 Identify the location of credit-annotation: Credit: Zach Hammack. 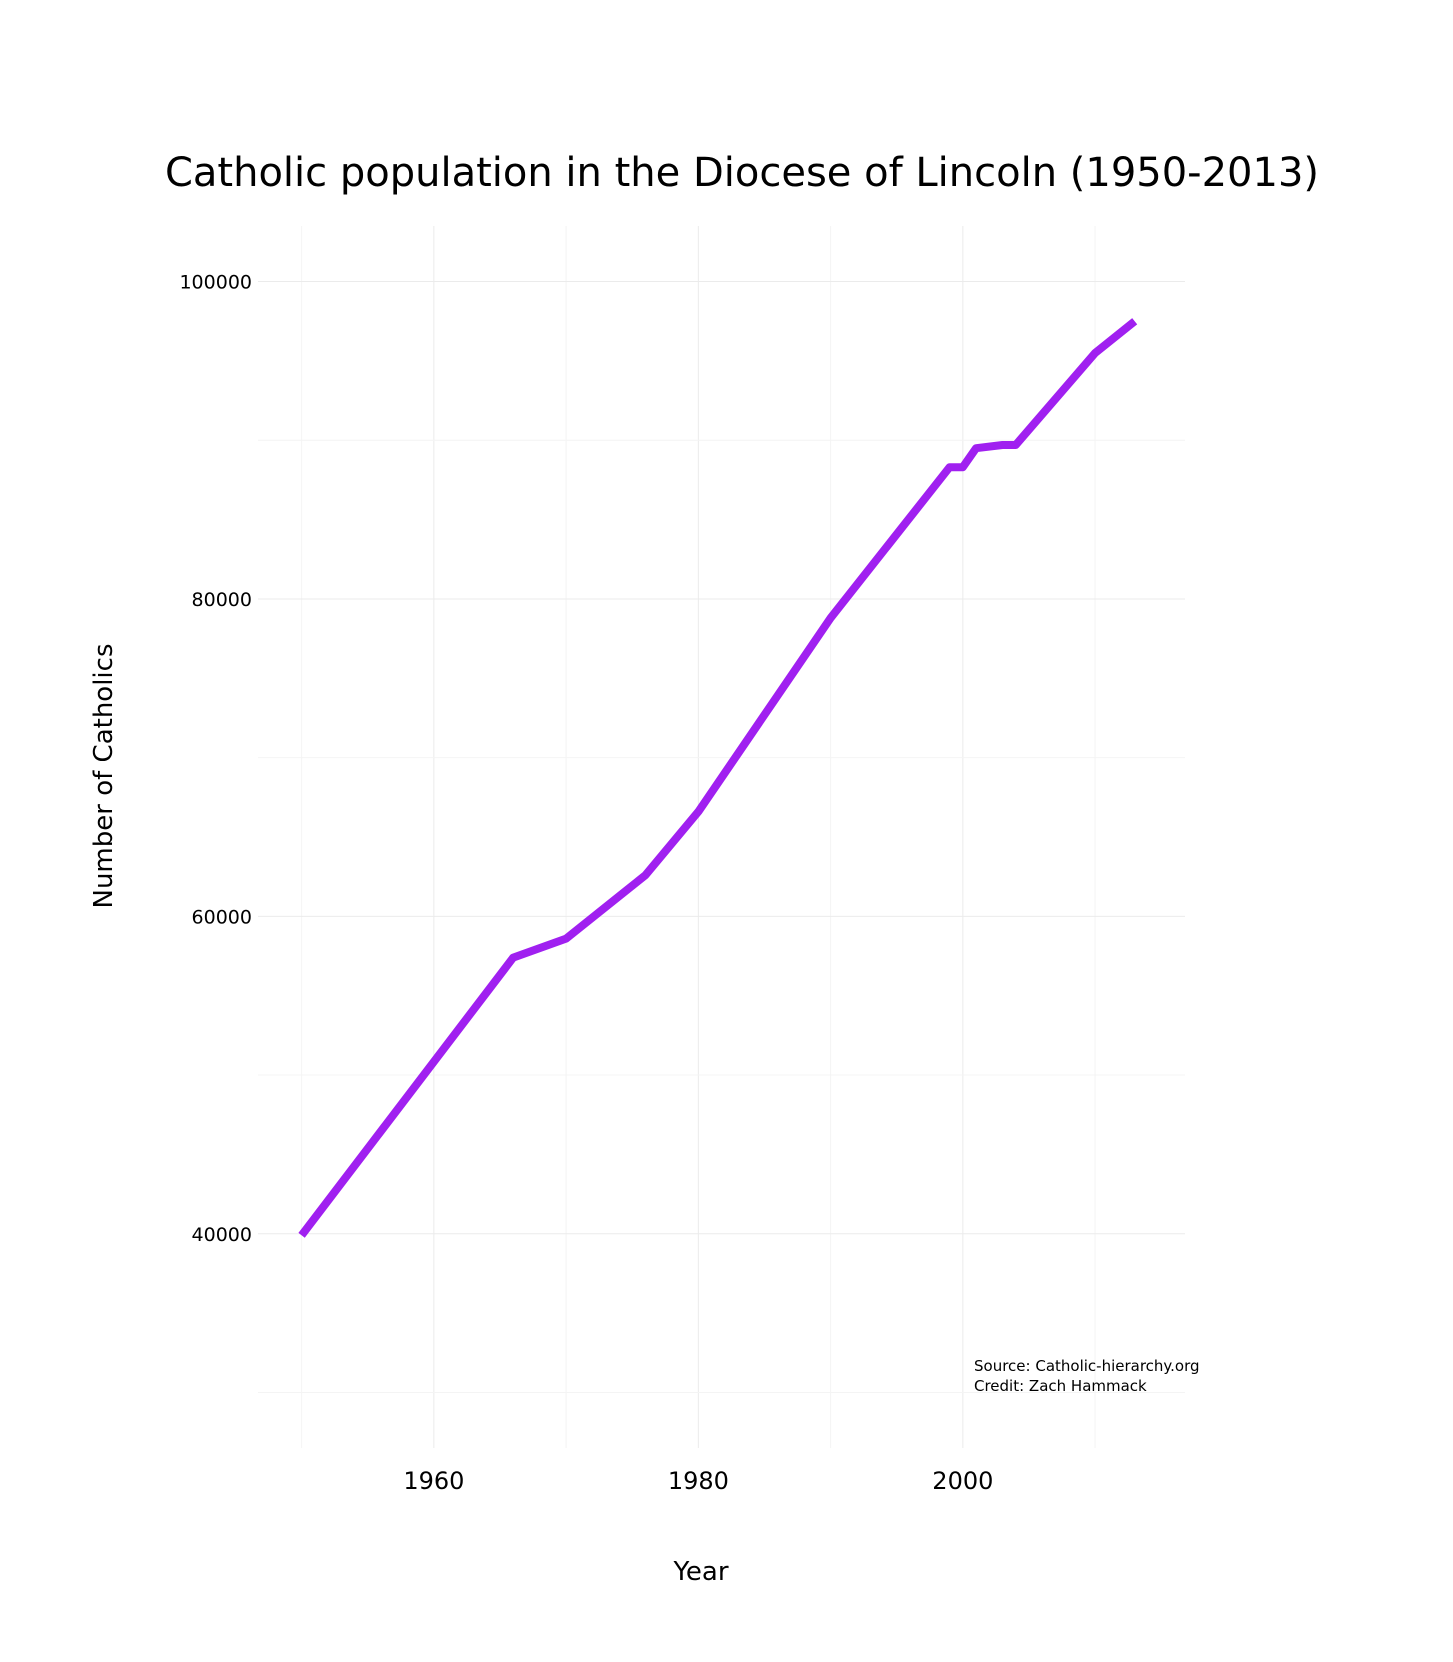
(1060, 1386).